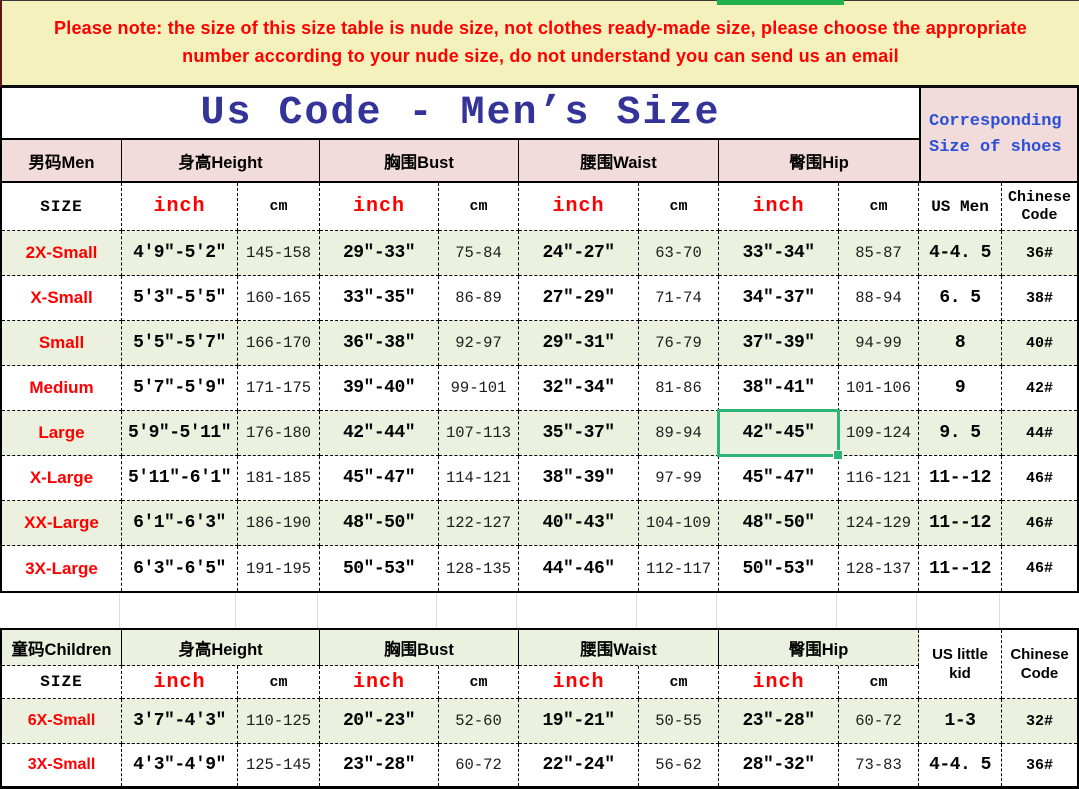 Image resolution: width=1079 pixels, height=789 pixels. I want to click on header-waist: 腰围Waist, so click(619, 648).